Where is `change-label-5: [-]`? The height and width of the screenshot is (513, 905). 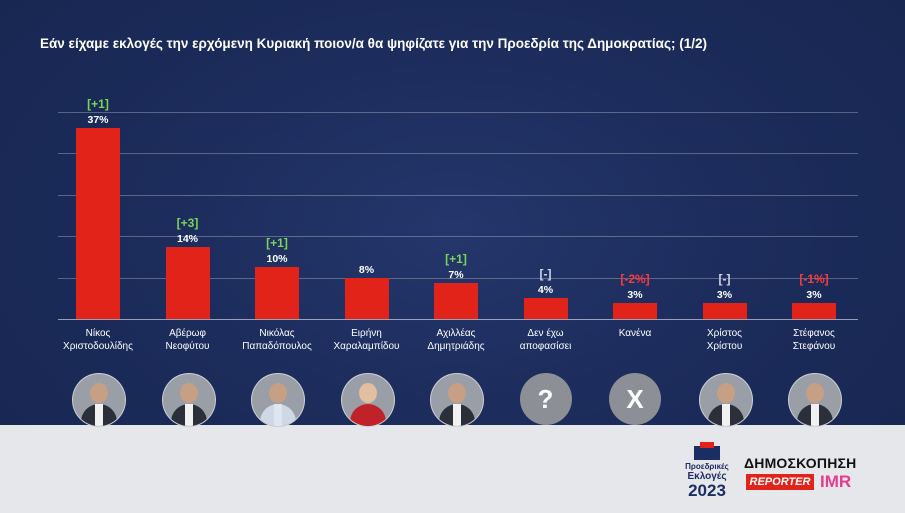 change-label-5: [-] is located at coordinates (545, 274).